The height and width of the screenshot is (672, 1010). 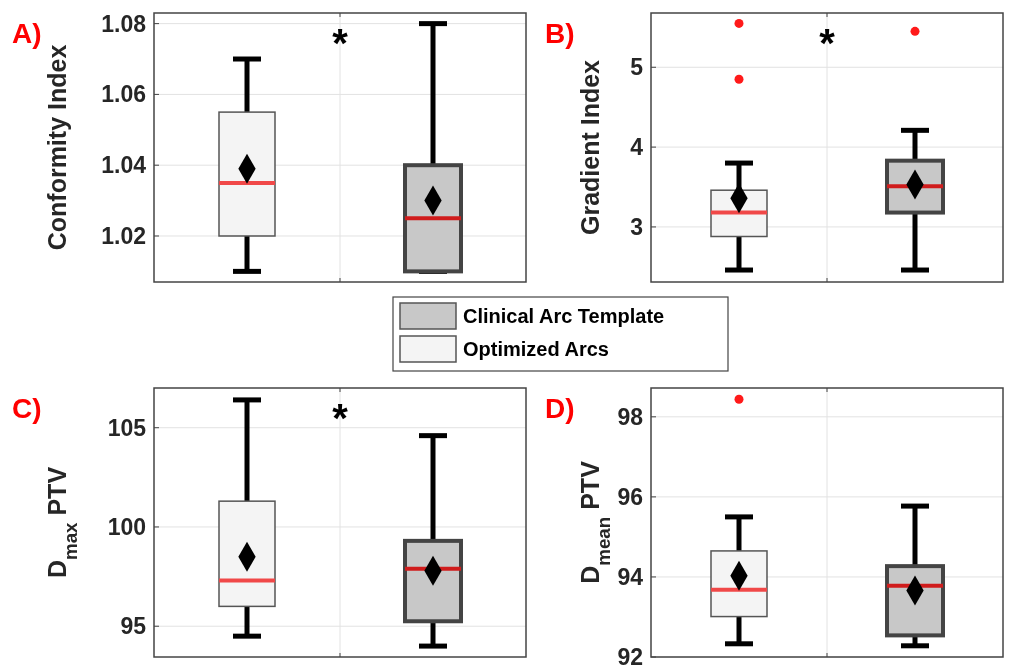 What do you see at coordinates (123, 236) in the screenshot?
I see `y-tick-label: 1.02` at bounding box center [123, 236].